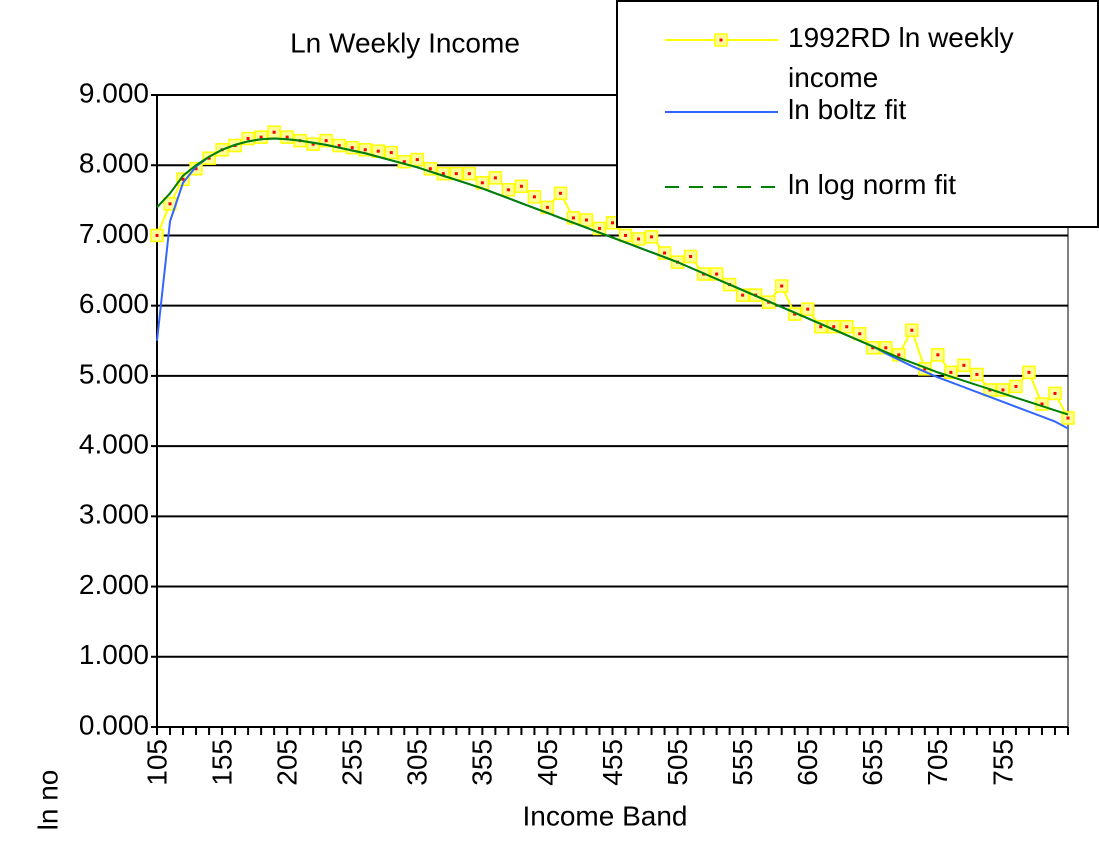 The width and height of the screenshot is (1099, 841). Describe the element at coordinates (114, 373) in the screenshot. I see `y-tick-label: 5.000` at that location.